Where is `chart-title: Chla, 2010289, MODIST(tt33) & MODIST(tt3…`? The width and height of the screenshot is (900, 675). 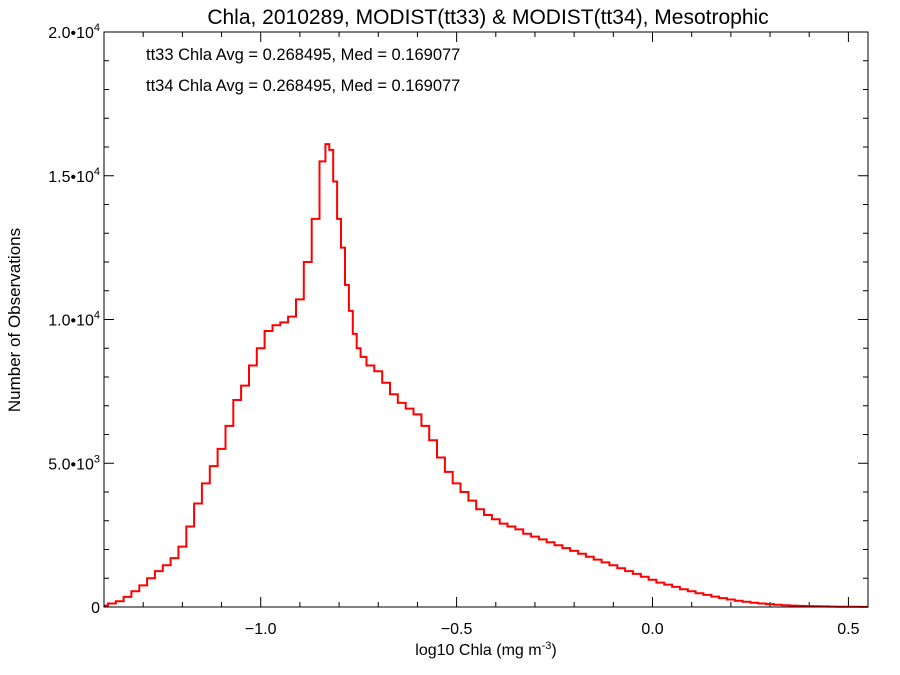
chart-title: Chla, 2010289, MODIST(tt33) & MODIST(tt3… is located at coordinates (487, 17).